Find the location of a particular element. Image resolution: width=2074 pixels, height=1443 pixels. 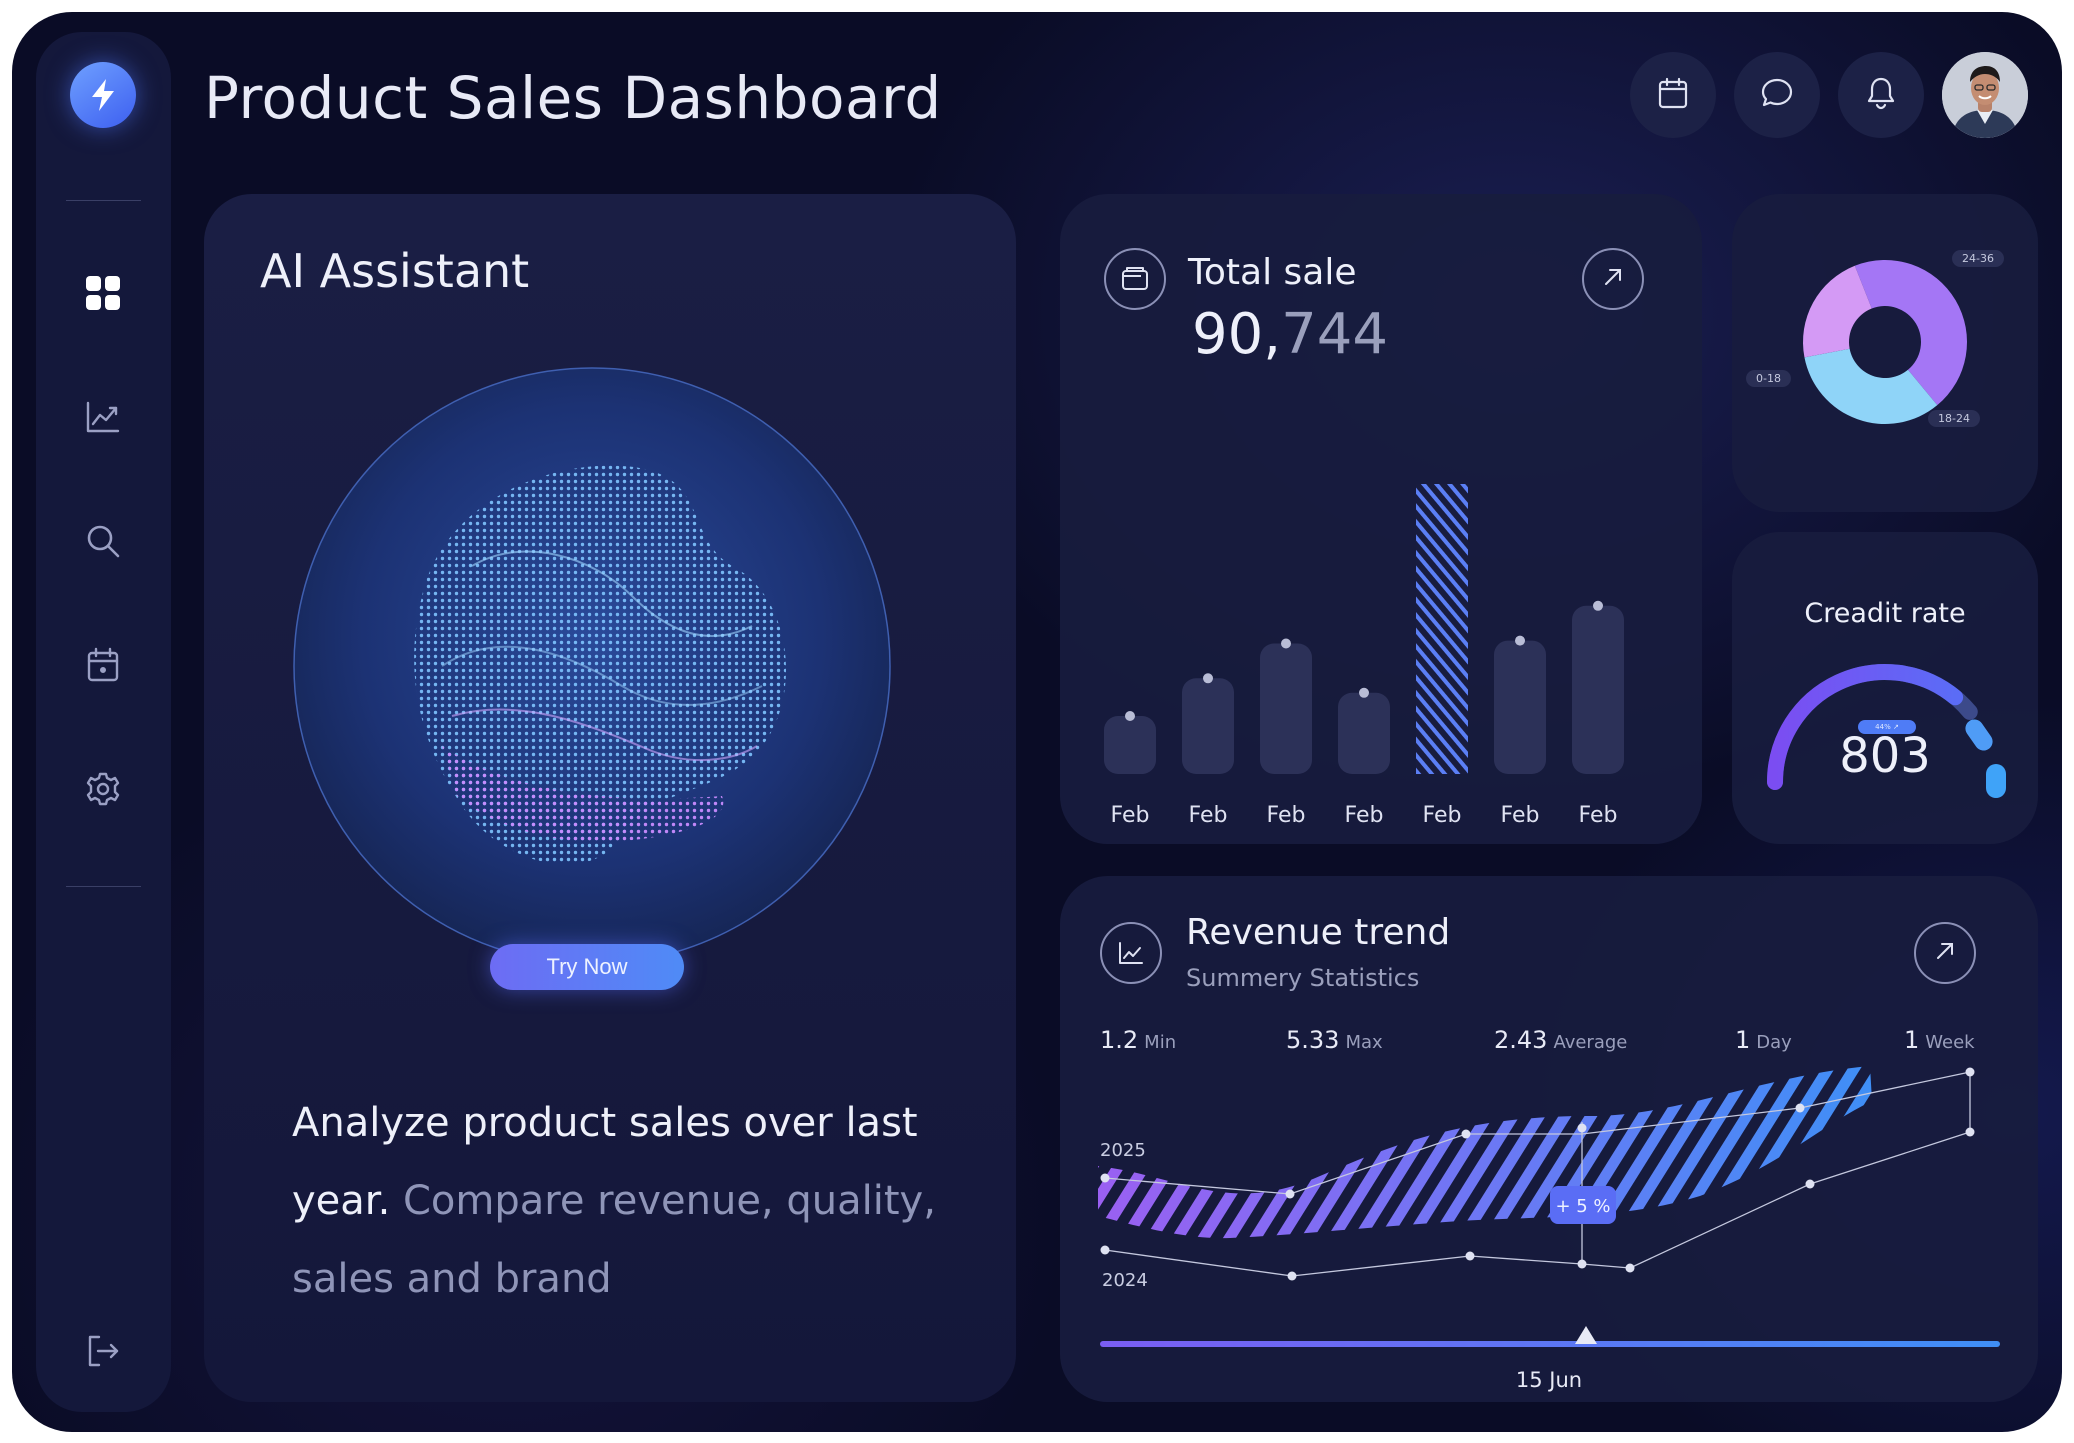

avatar is located at coordinates (1985, 95).